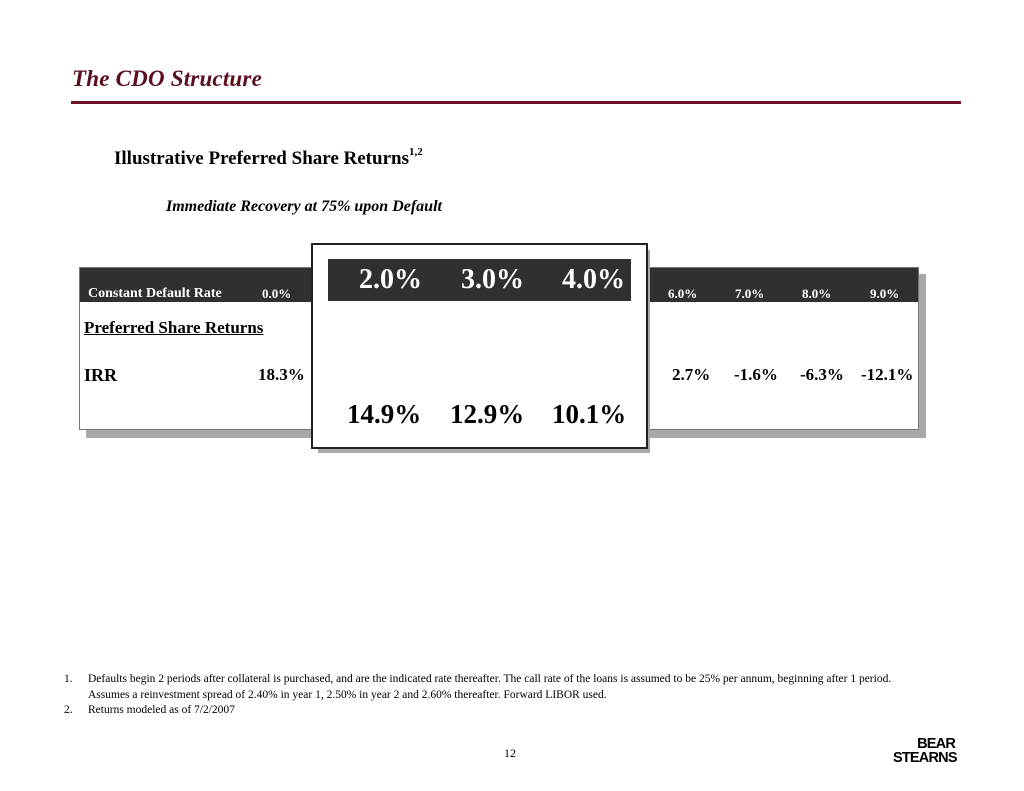 The width and height of the screenshot is (1024, 791). I want to click on logo-line-2: STEARNS, so click(925, 758).